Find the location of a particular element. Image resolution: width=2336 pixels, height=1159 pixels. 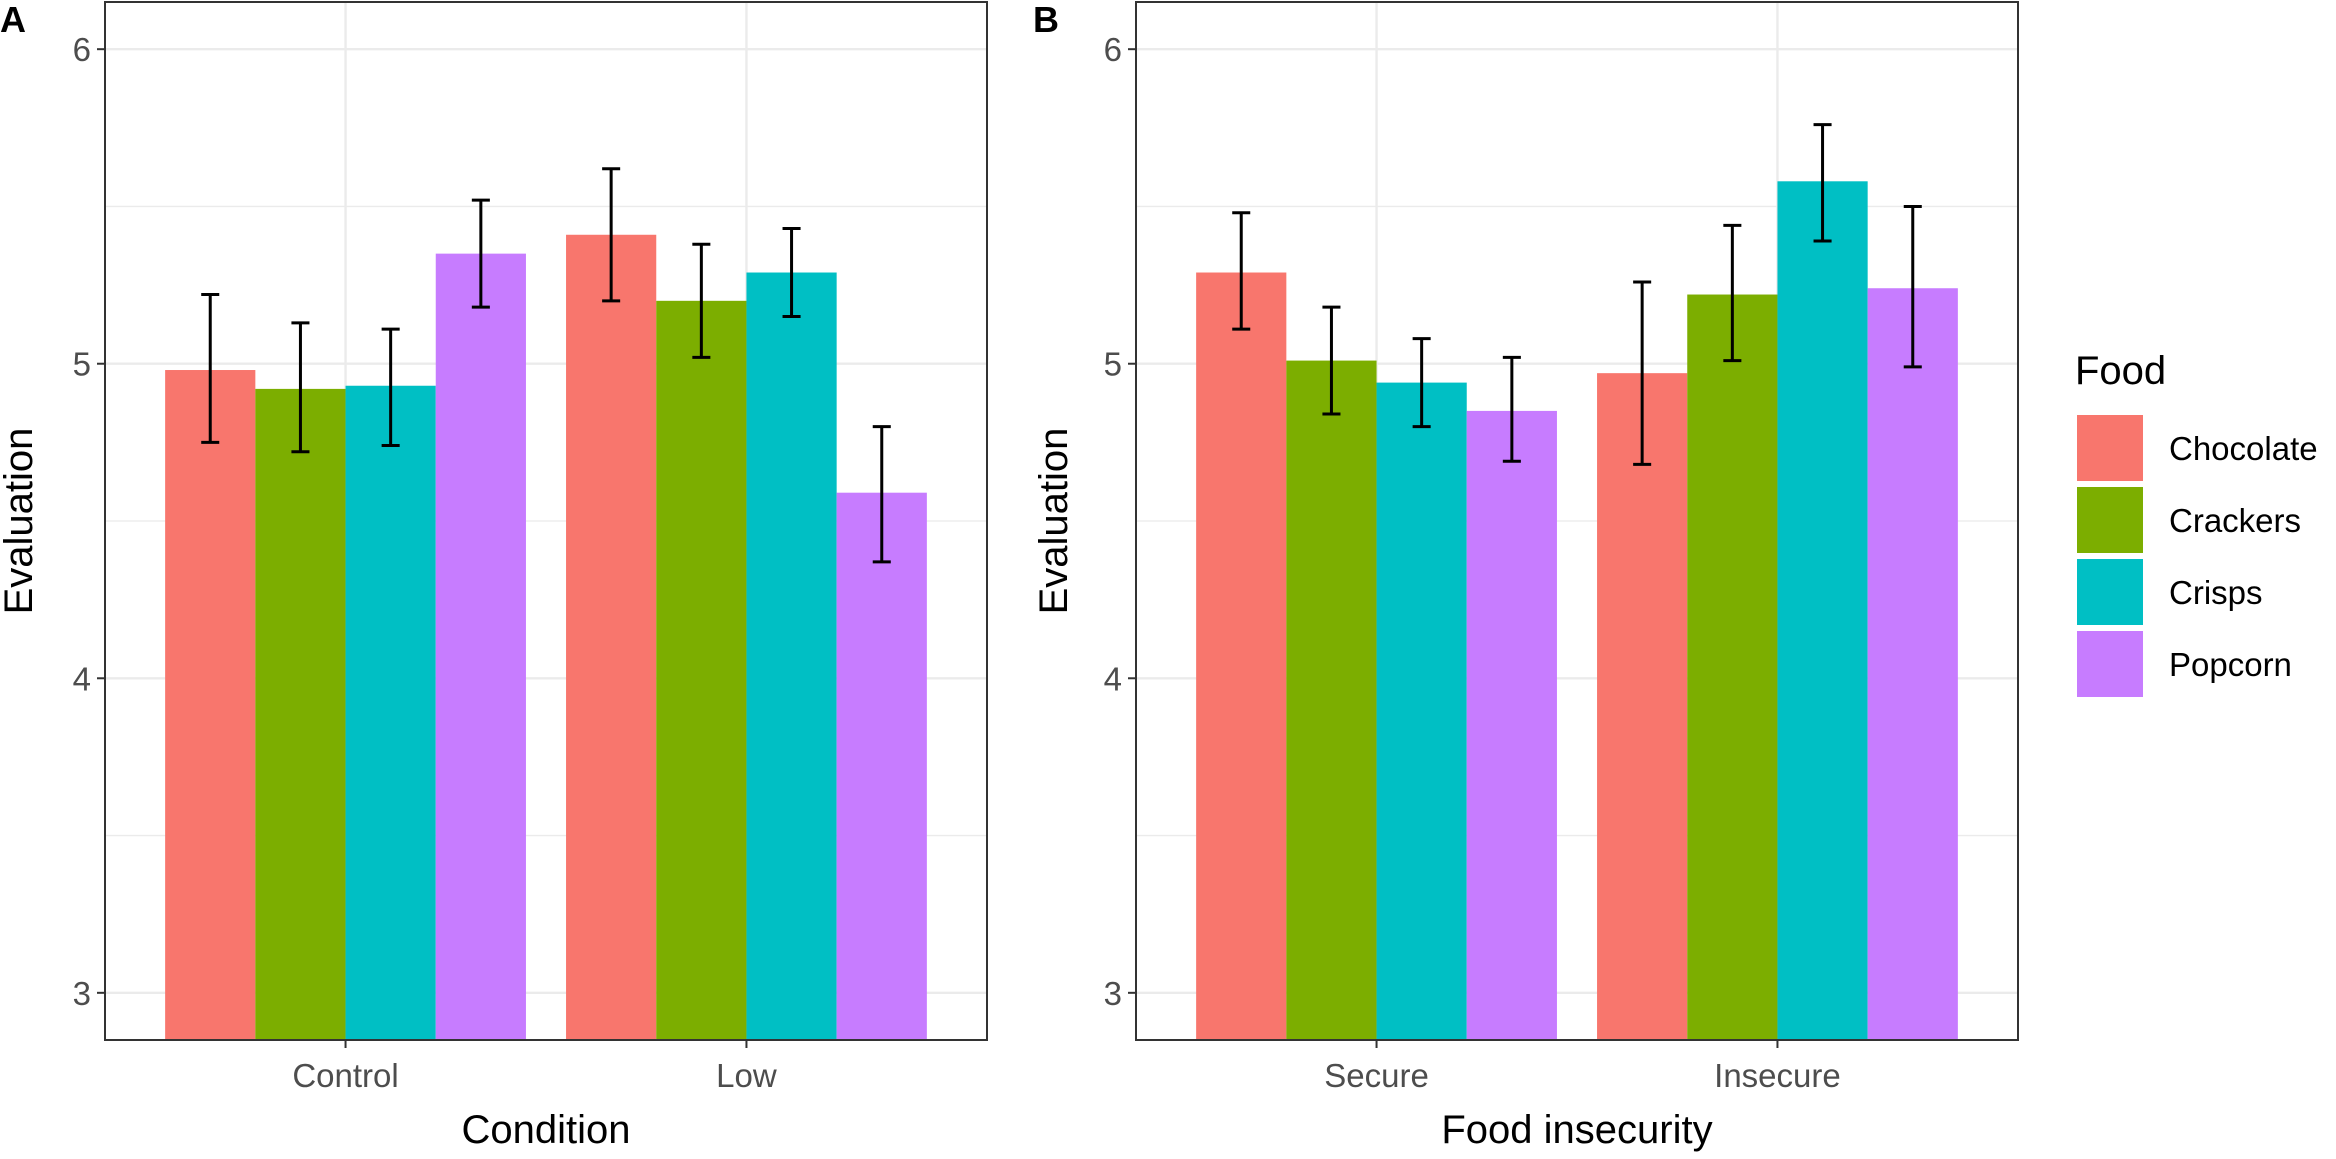

error-bar-crackers-secure is located at coordinates (1331, 360).